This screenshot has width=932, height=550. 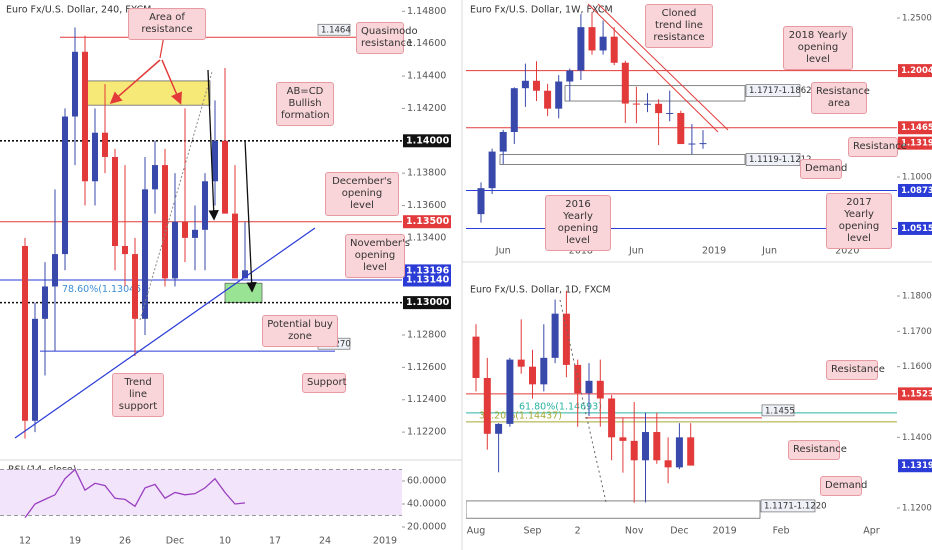 I want to click on x-tick-label: Aug, so click(x=476, y=531).